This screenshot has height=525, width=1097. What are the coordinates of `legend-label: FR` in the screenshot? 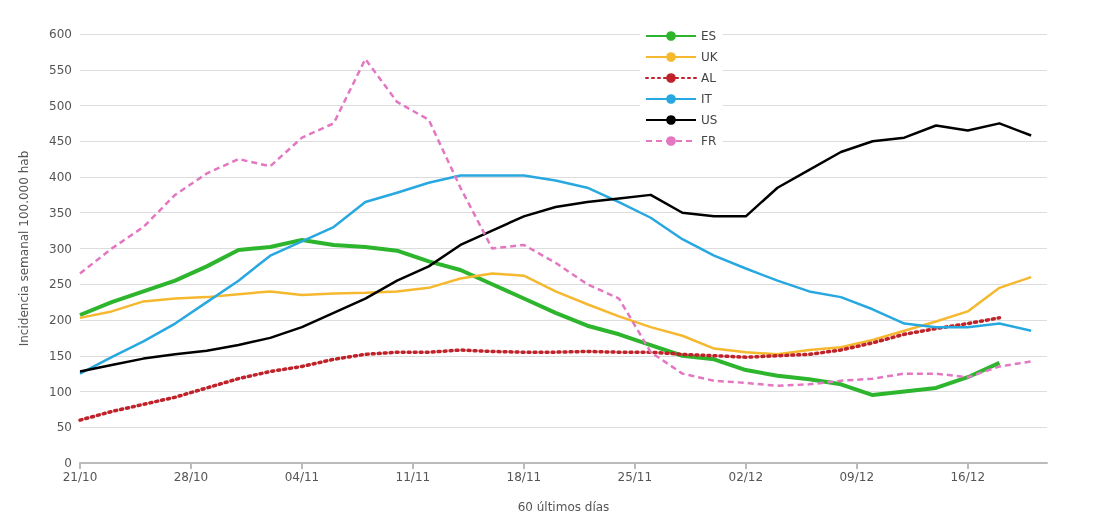 It's located at (709, 141).